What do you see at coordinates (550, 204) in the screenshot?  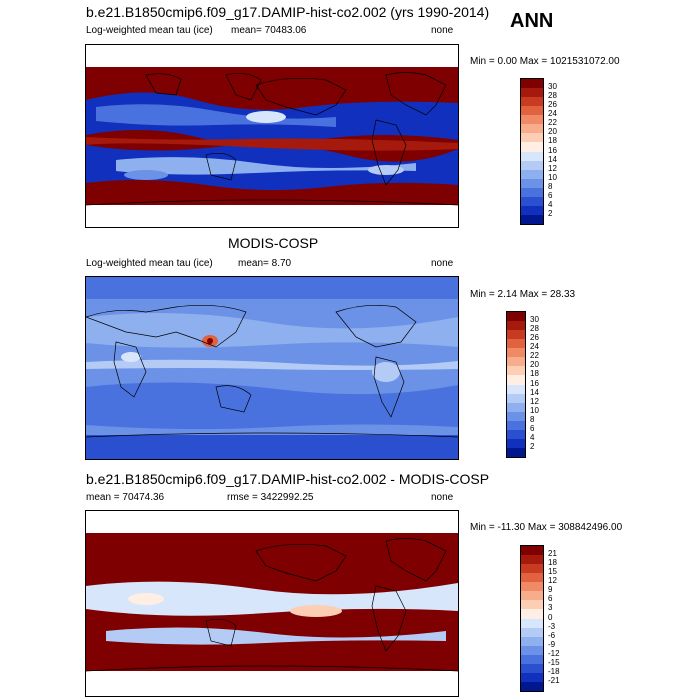 I see `panel-1-colorbar-tick: 4` at bounding box center [550, 204].